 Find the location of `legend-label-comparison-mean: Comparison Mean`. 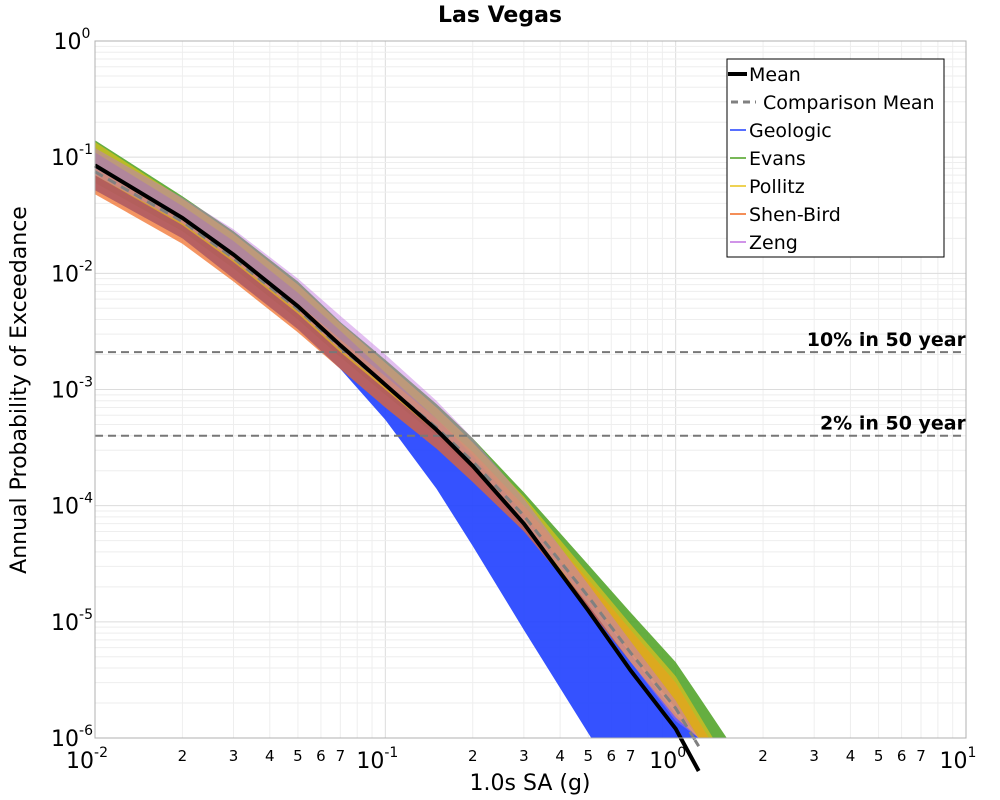

legend-label-comparison-mean: Comparison Mean is located at coordinates (849, 103).